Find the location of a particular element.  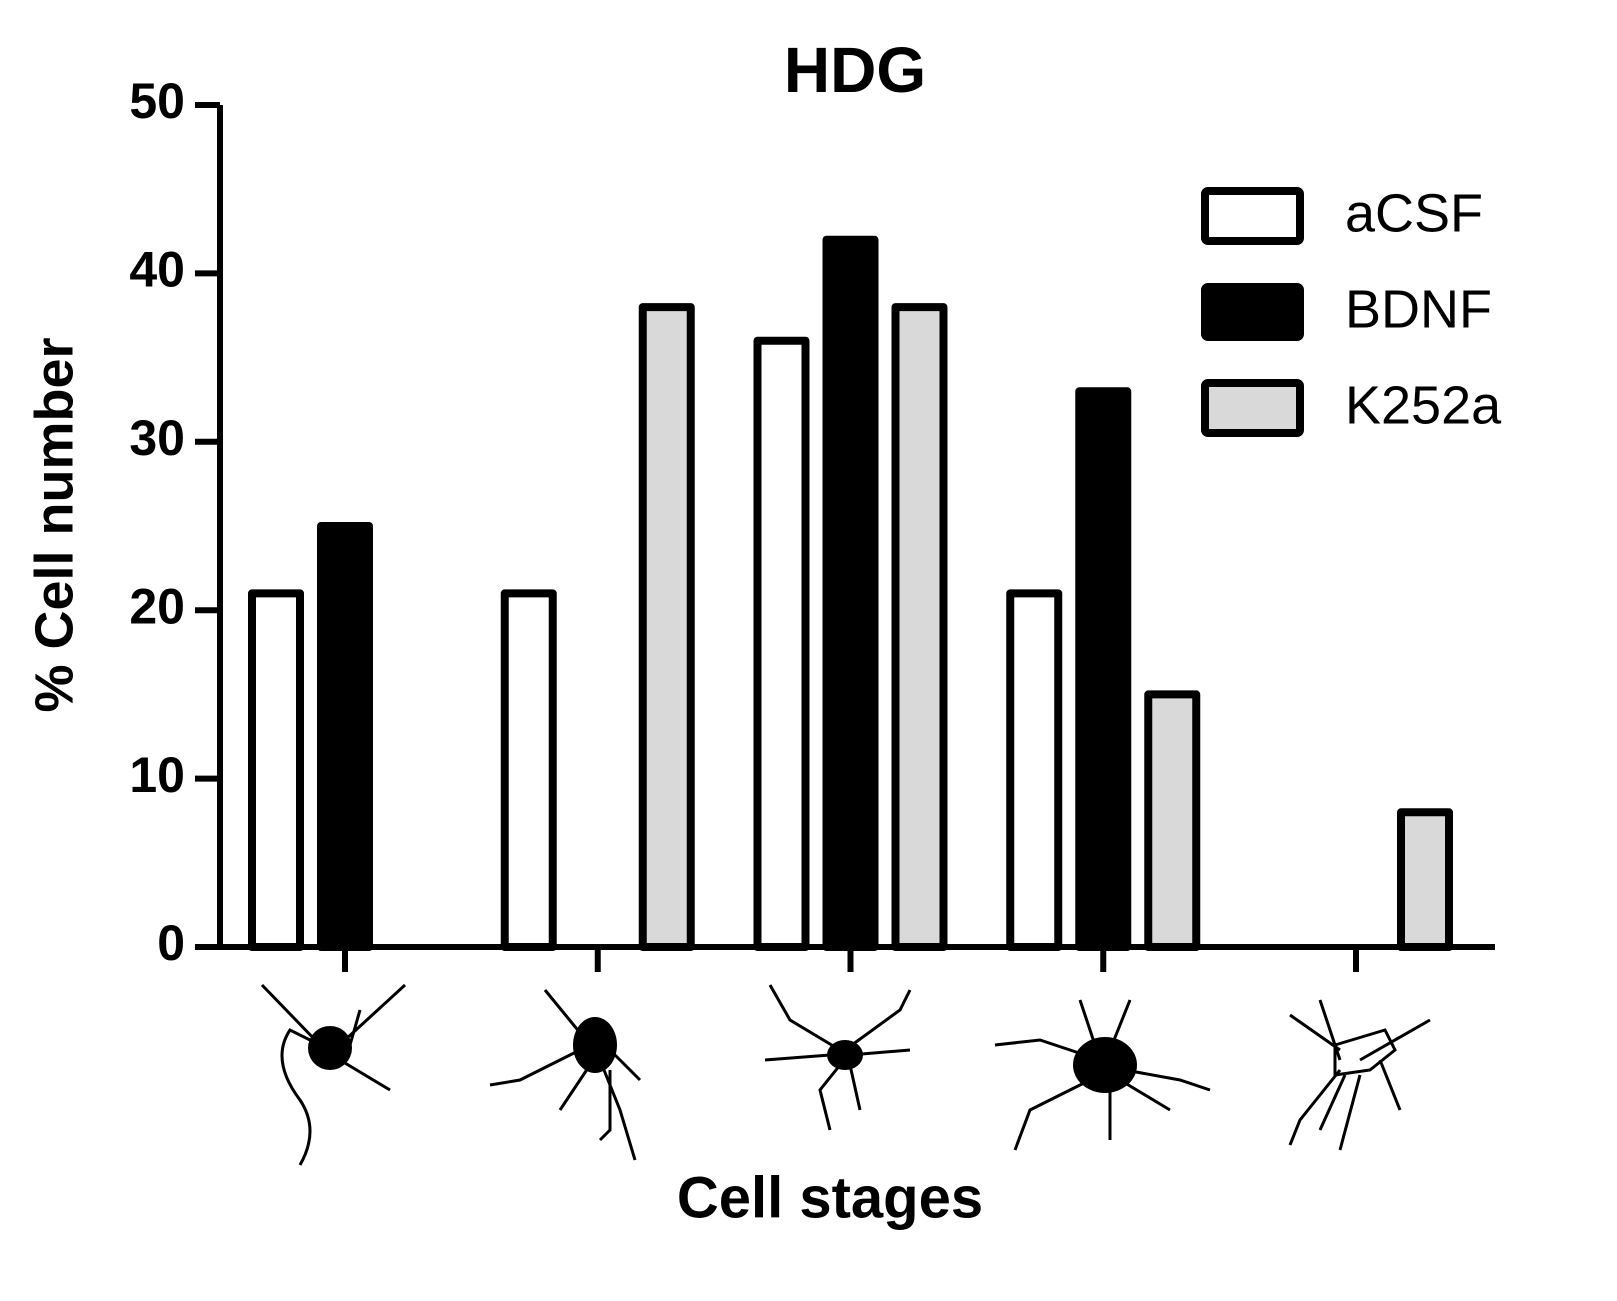

y-tick-label: 50 is located at coordinates (157, 101).